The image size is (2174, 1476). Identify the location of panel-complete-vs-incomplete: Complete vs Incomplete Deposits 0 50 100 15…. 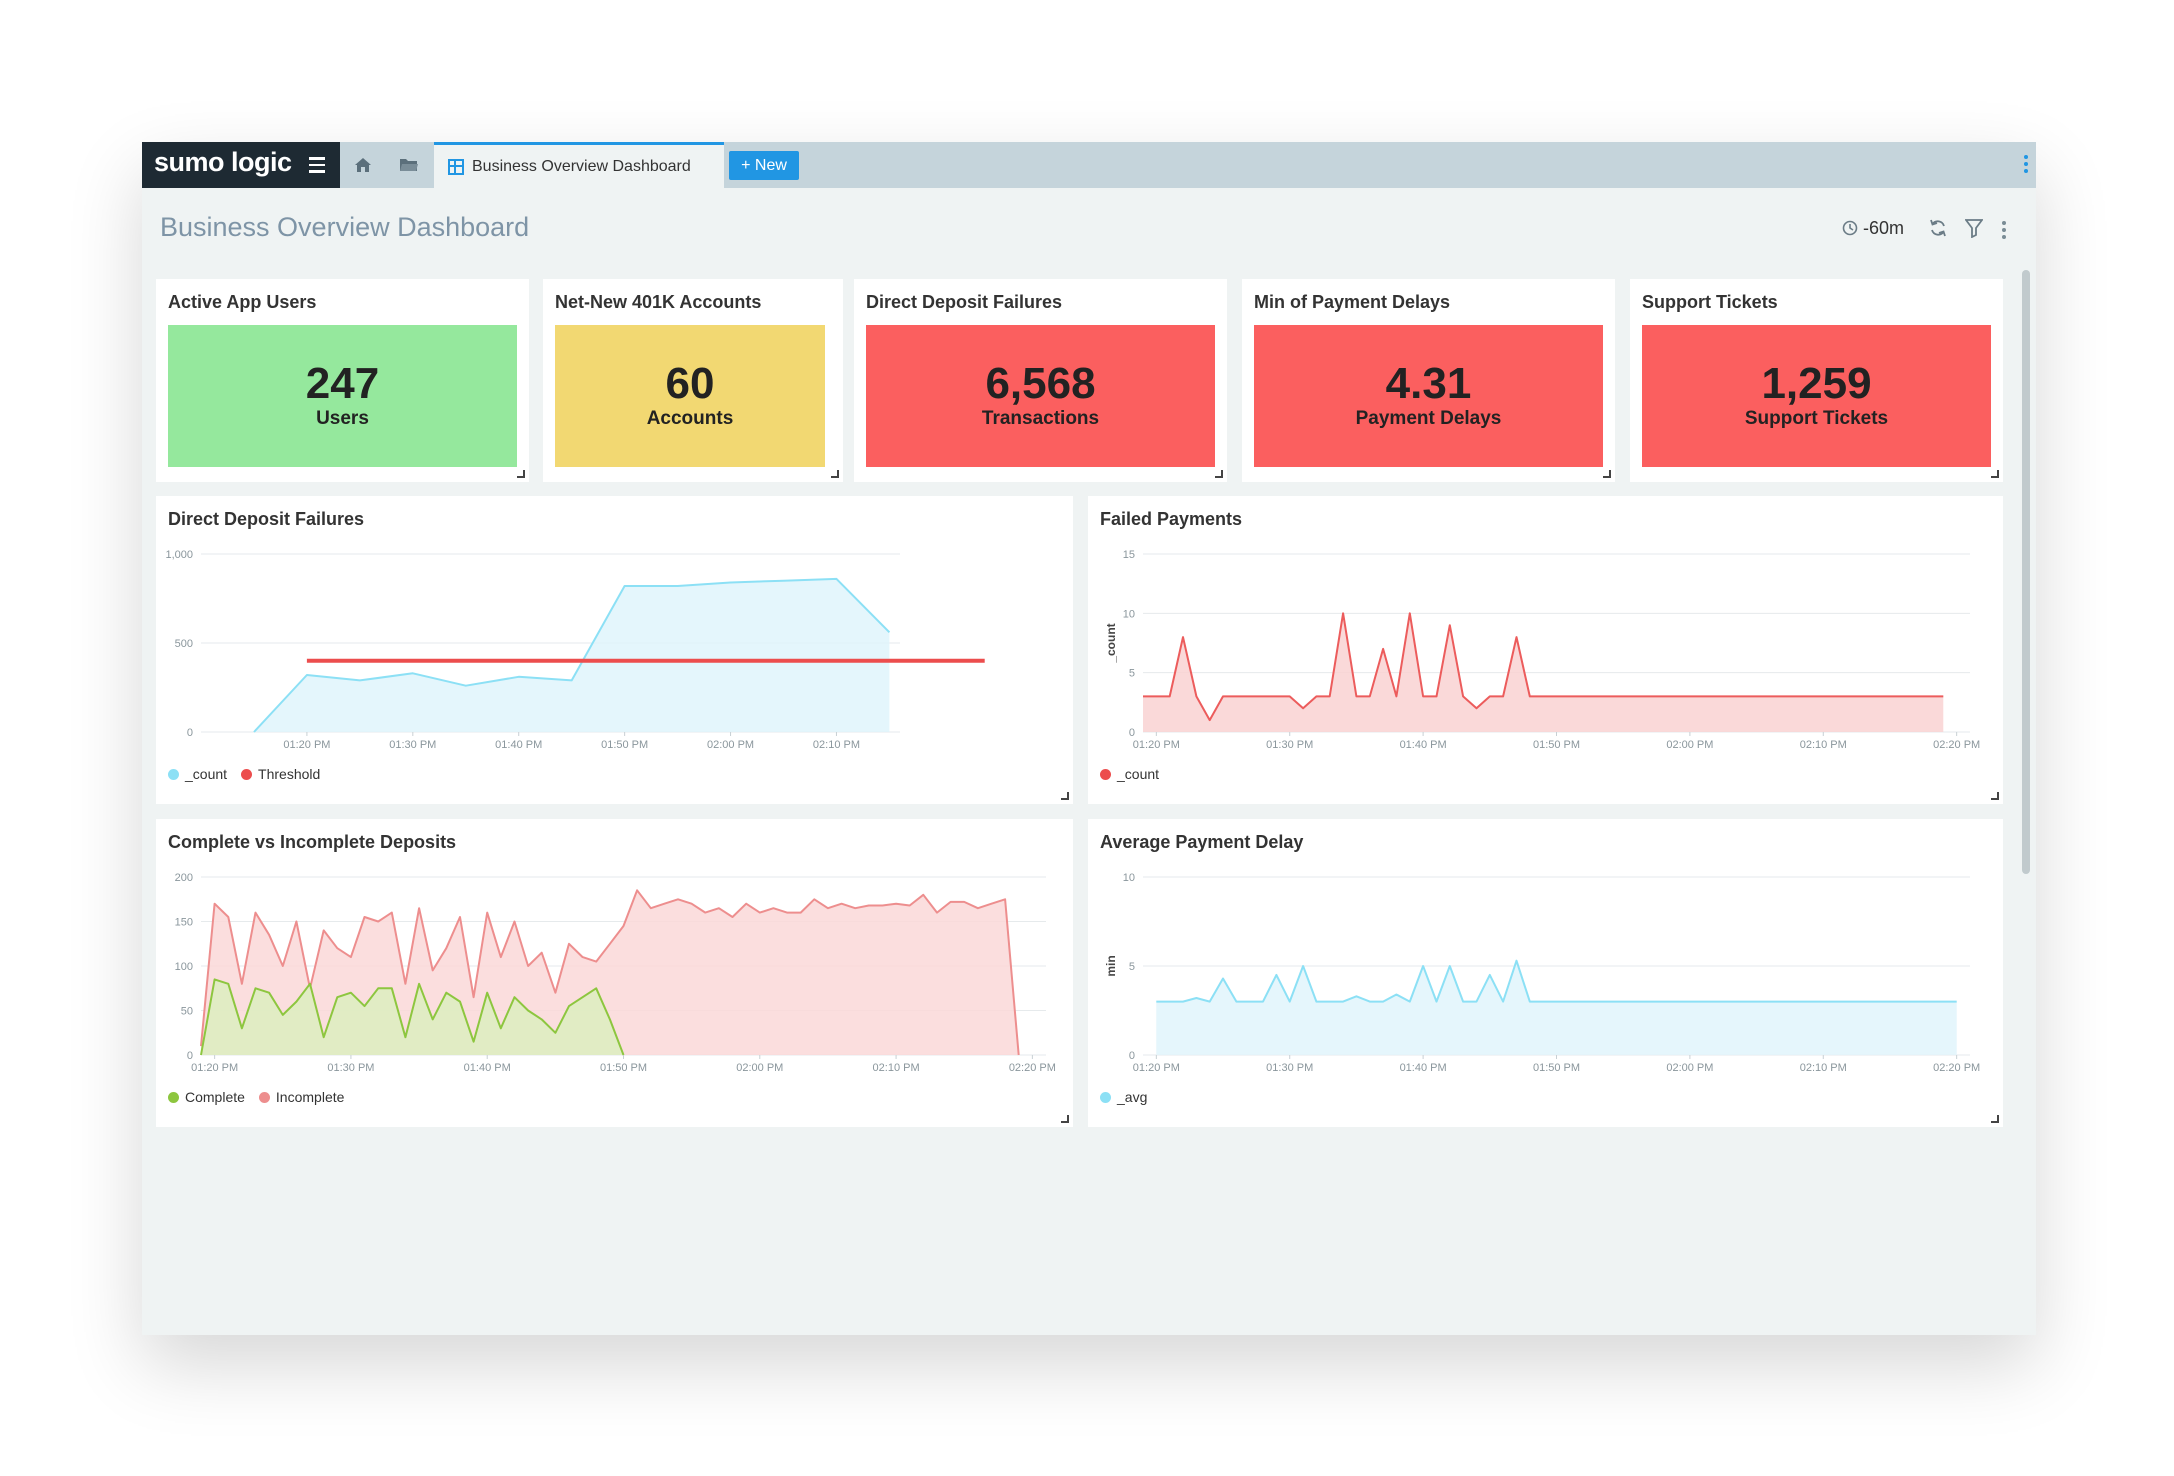
(614, 973).